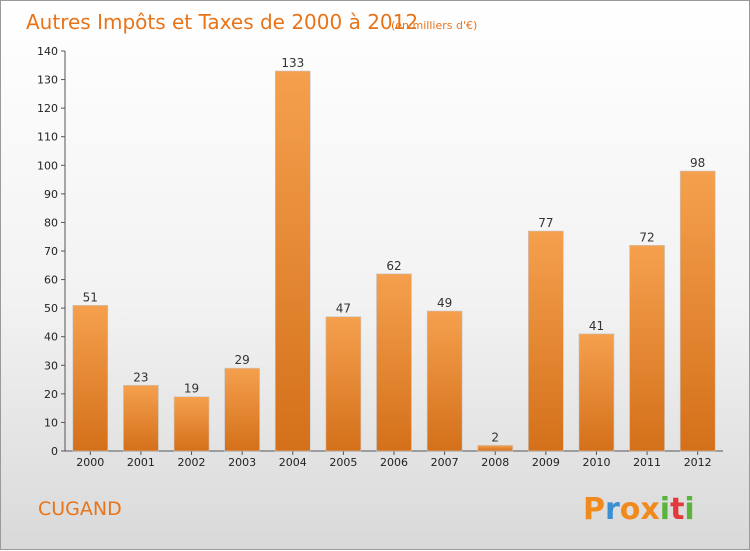  I want to click on x-tick-label-2004: 2004, so click(293, 462).